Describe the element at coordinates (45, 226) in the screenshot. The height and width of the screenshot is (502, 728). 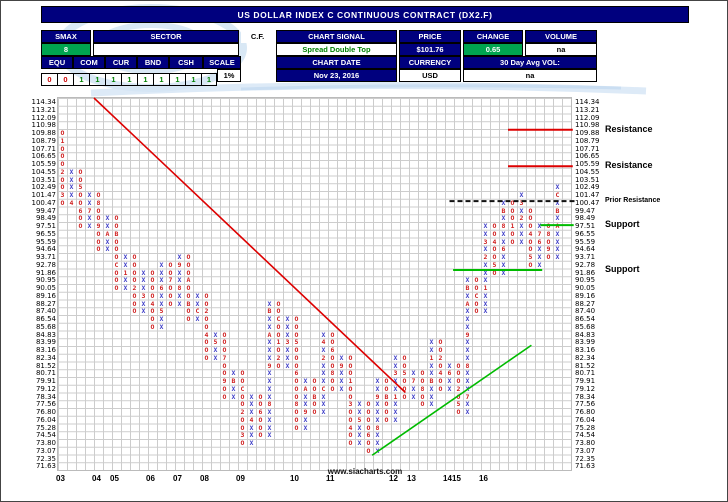
I see `price-label-left: 97.51` at that location.